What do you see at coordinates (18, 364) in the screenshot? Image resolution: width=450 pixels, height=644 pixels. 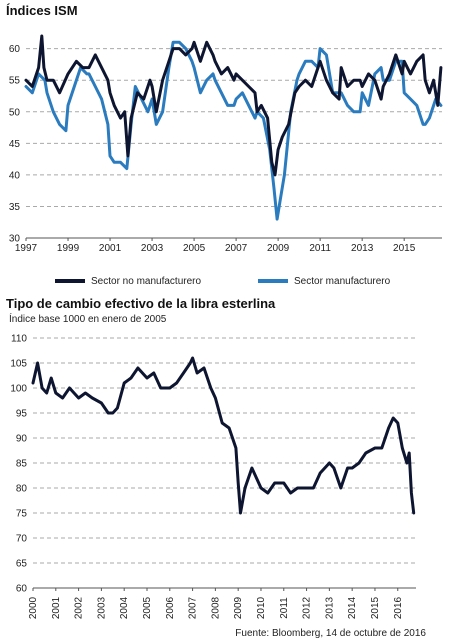 I see `y-tick-label: 105` at bounding box center [18, 364].